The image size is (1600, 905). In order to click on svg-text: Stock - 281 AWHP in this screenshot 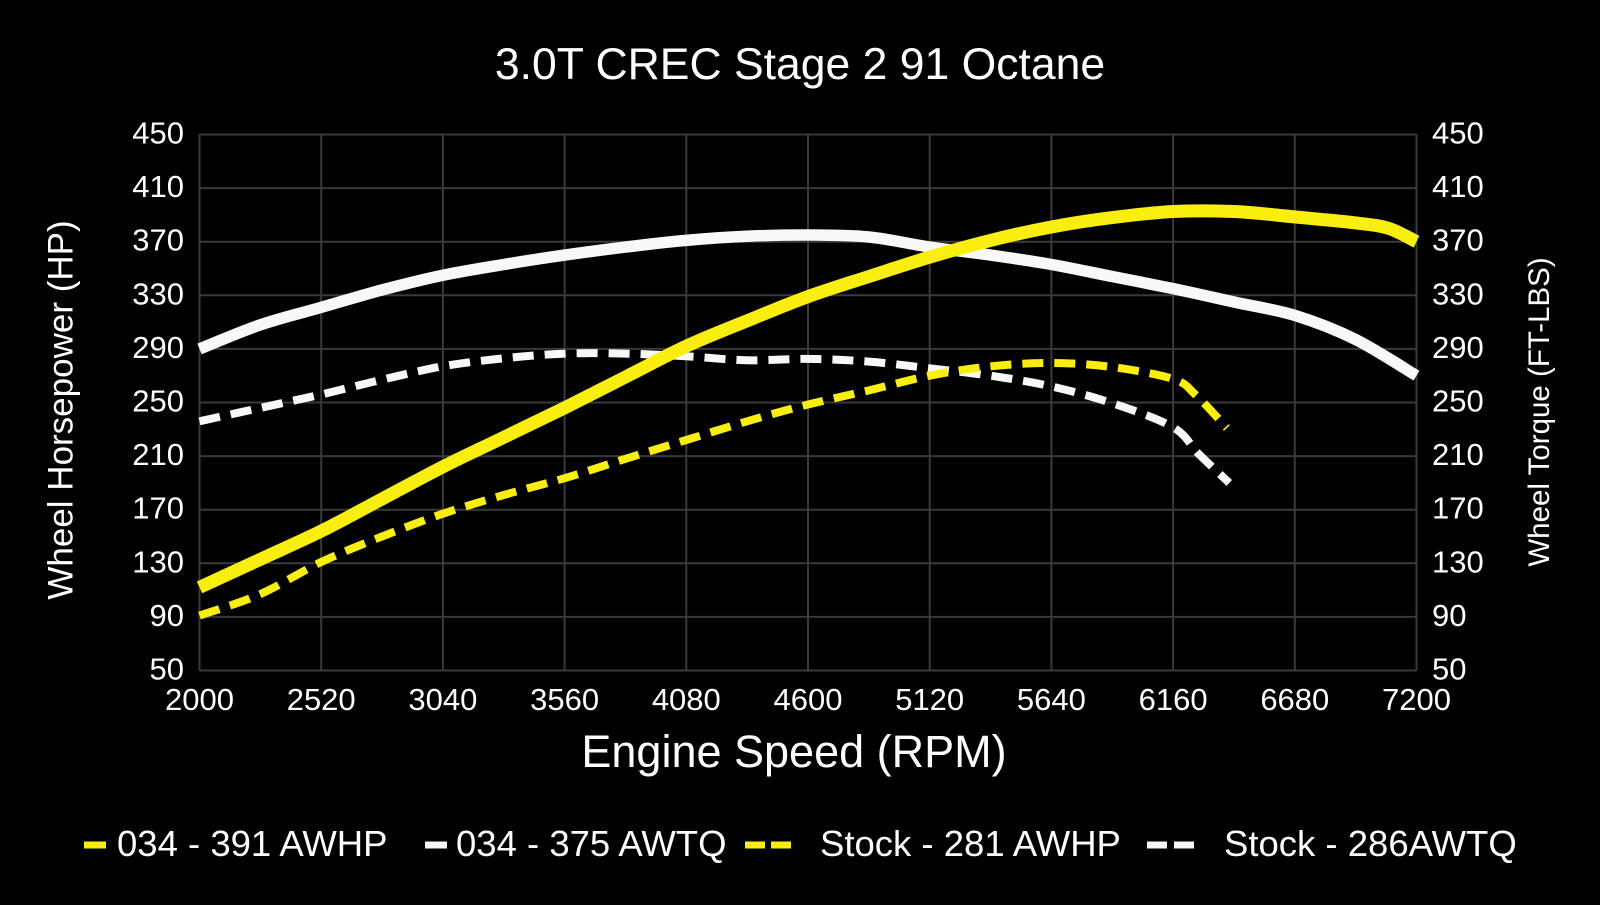, I will do `click(970, 843)`.